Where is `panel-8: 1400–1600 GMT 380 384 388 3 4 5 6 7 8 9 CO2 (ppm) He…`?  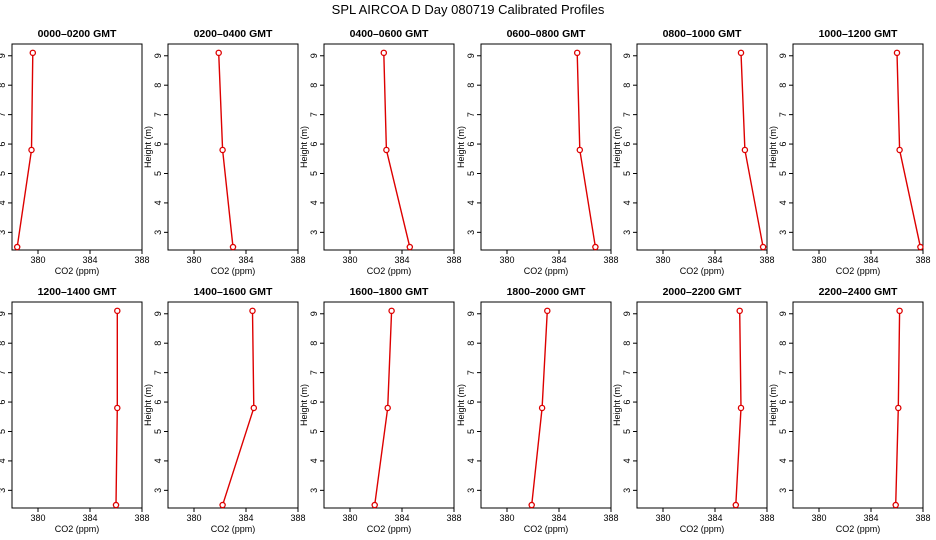 panel-8: 1400–1600 GMT 380 384 388 3 4 5 6 7 8 9 CO2 (ppm) He… is located at coordinates (224, 410).